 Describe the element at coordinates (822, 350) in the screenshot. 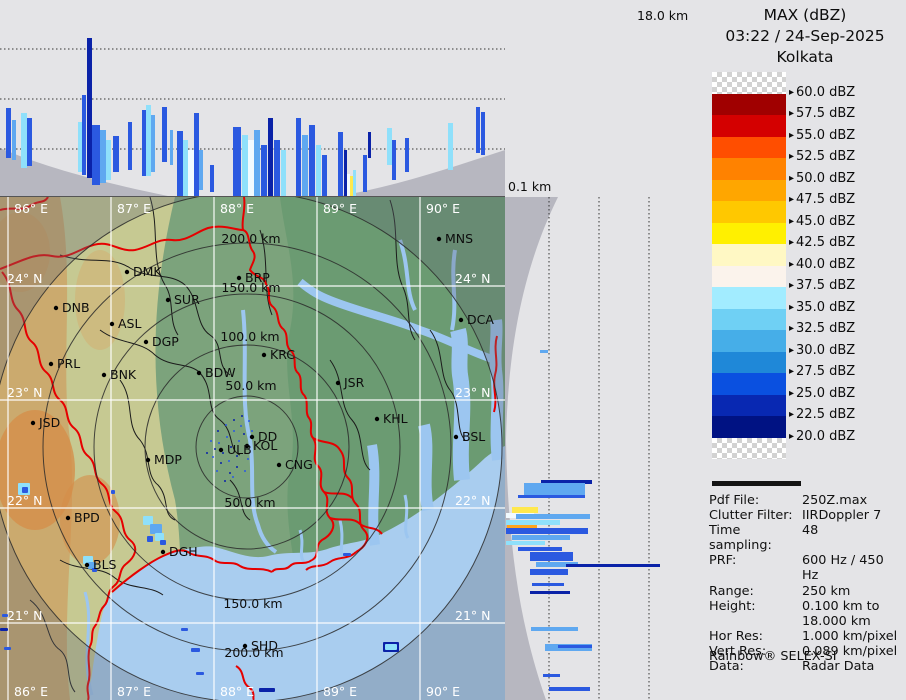

I see `dbz-tick-30.0-dBZ: ▸ 30.0 dBZ` at that location.